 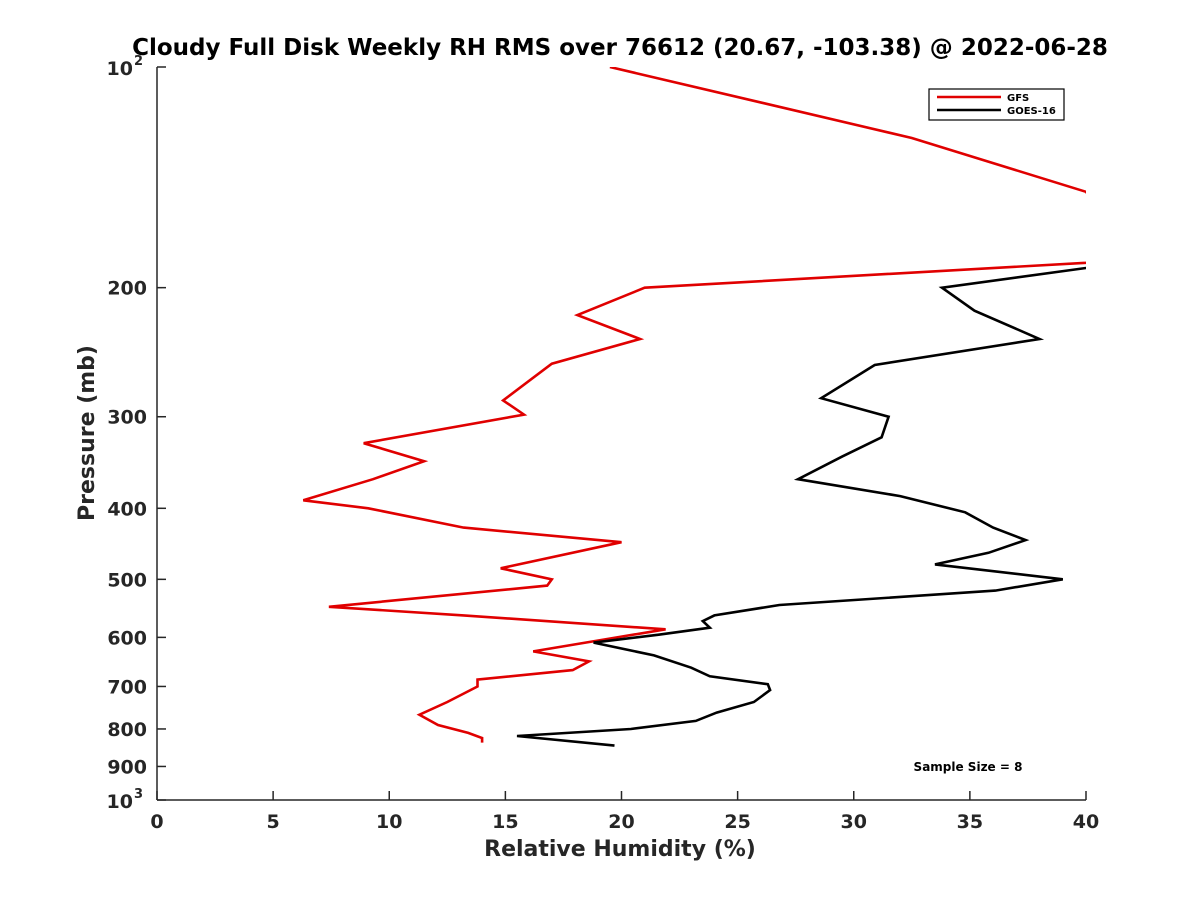 What do you see at coordinates (127, 580) in the screenshot?
I see `y-tick-label: 500` at bounding box center [127, 580].